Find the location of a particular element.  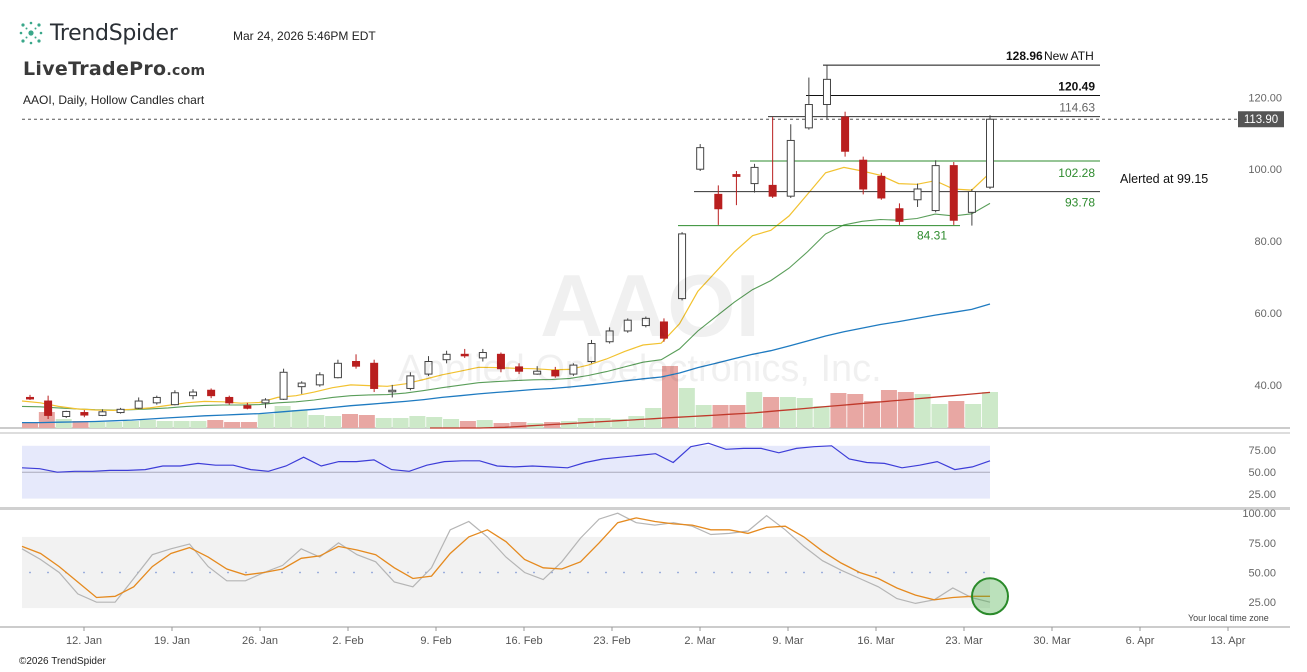

price-axis: 40.00 60.00 80.00 100.00 120.00 is located at coordinates (1265, 242).